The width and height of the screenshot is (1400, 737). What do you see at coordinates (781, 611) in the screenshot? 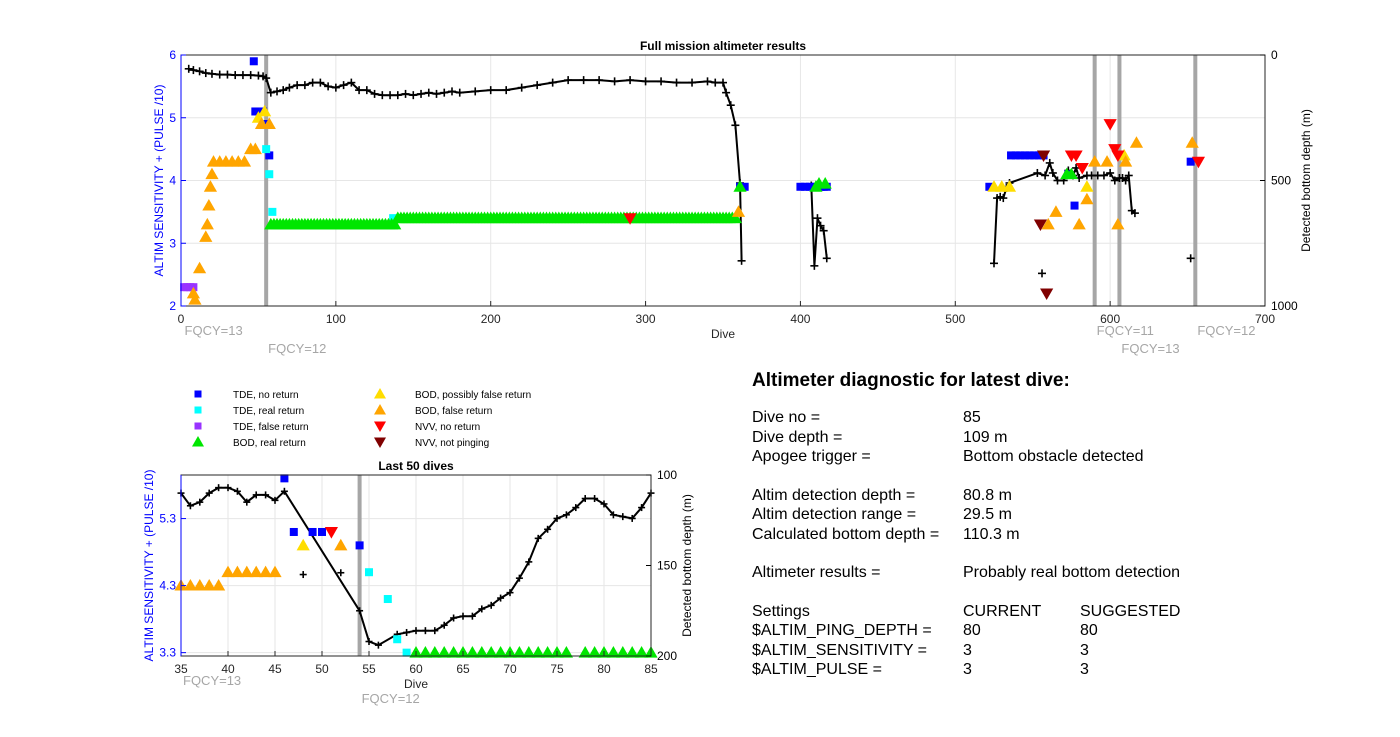
I see `settings-header-label: Settings` at bounding box center [781, 611].